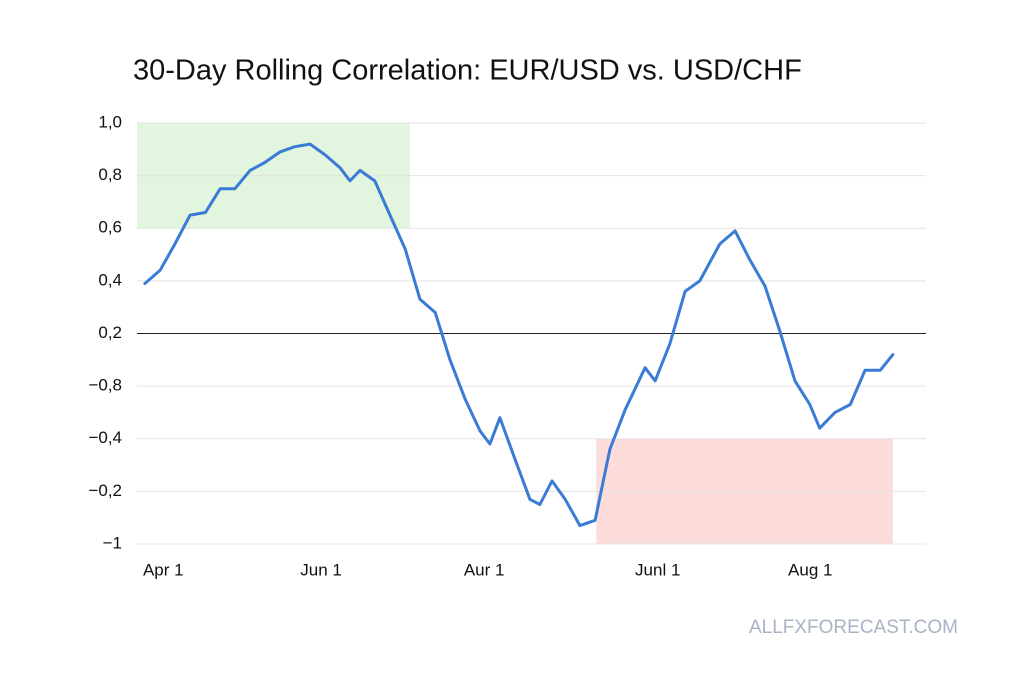 The width and height of the screenshot is (1024, 683). I want to click on y-tick-label: −0,4, so click(105, 437).